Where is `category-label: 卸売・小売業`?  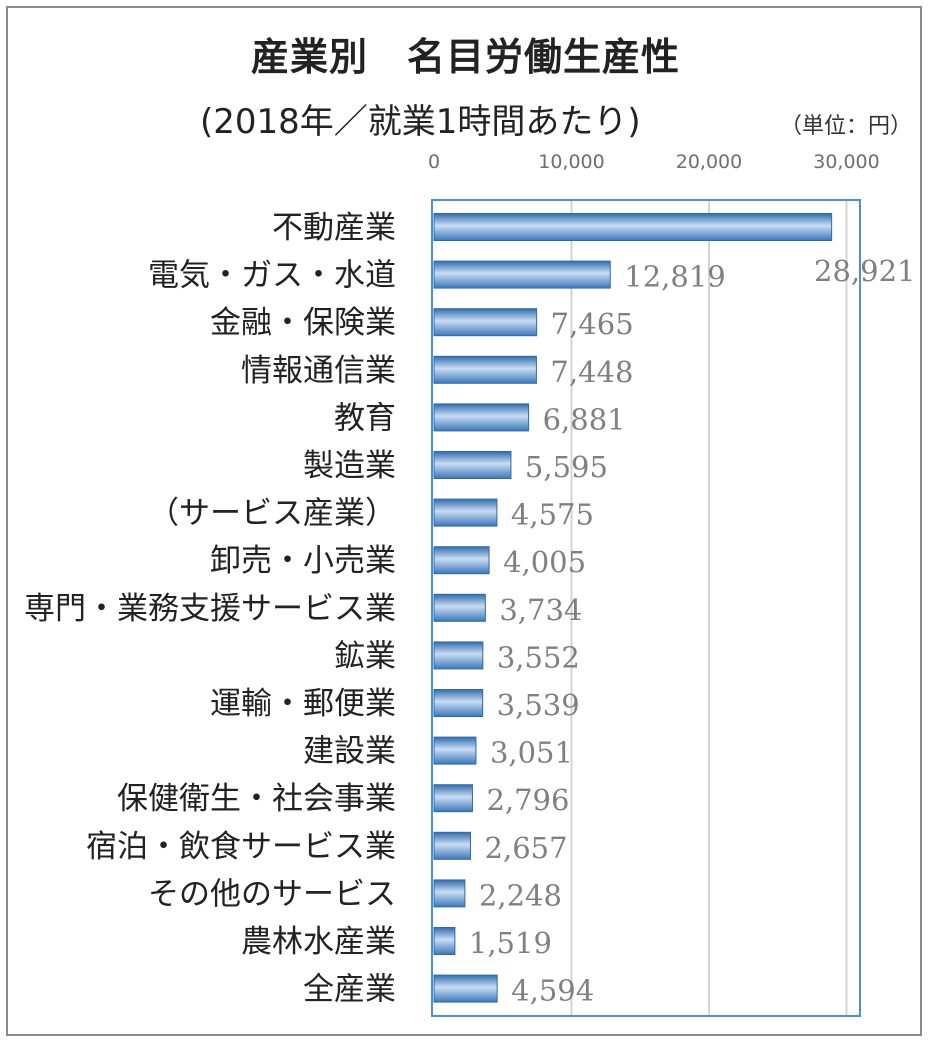
category-label: 卸売・小売業 is located at coordinates (303, 561).